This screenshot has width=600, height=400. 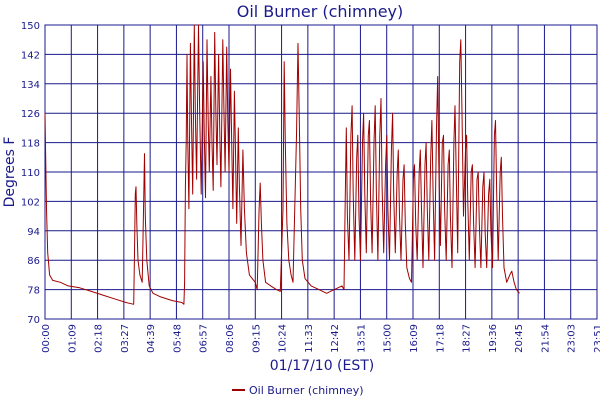 What do you see at coordinates (33, 320) in the screenshot?
I see `y-tick-label: 70` at bounding box center [33, 320].